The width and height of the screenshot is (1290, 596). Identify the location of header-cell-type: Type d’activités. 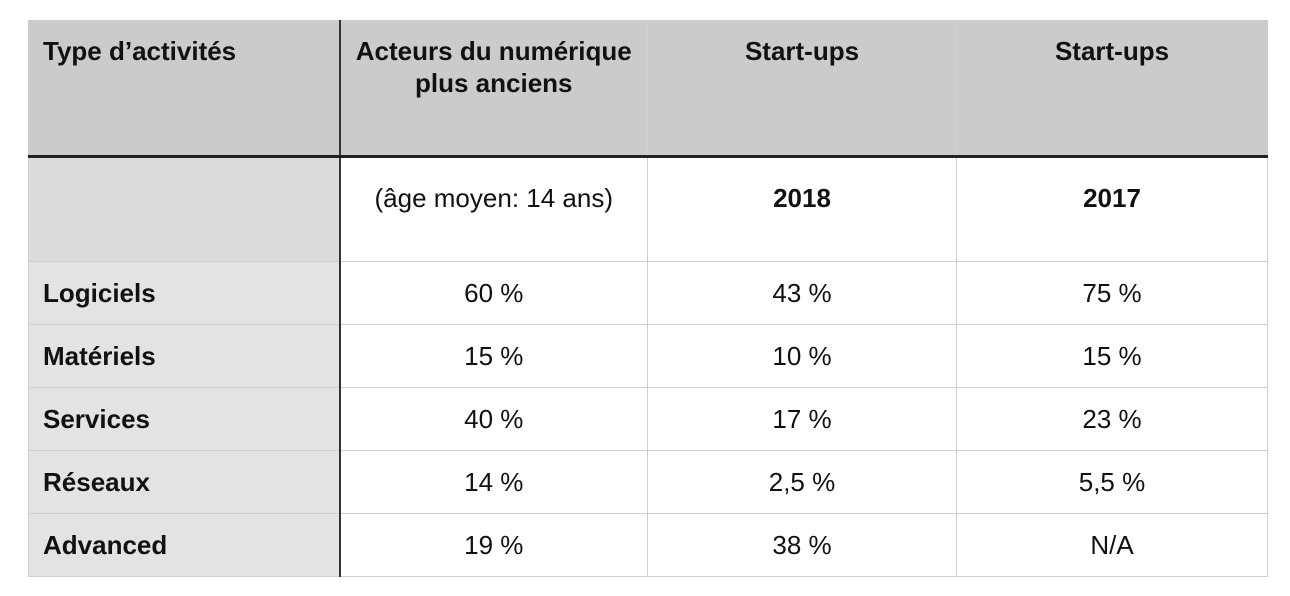
(184, 88).